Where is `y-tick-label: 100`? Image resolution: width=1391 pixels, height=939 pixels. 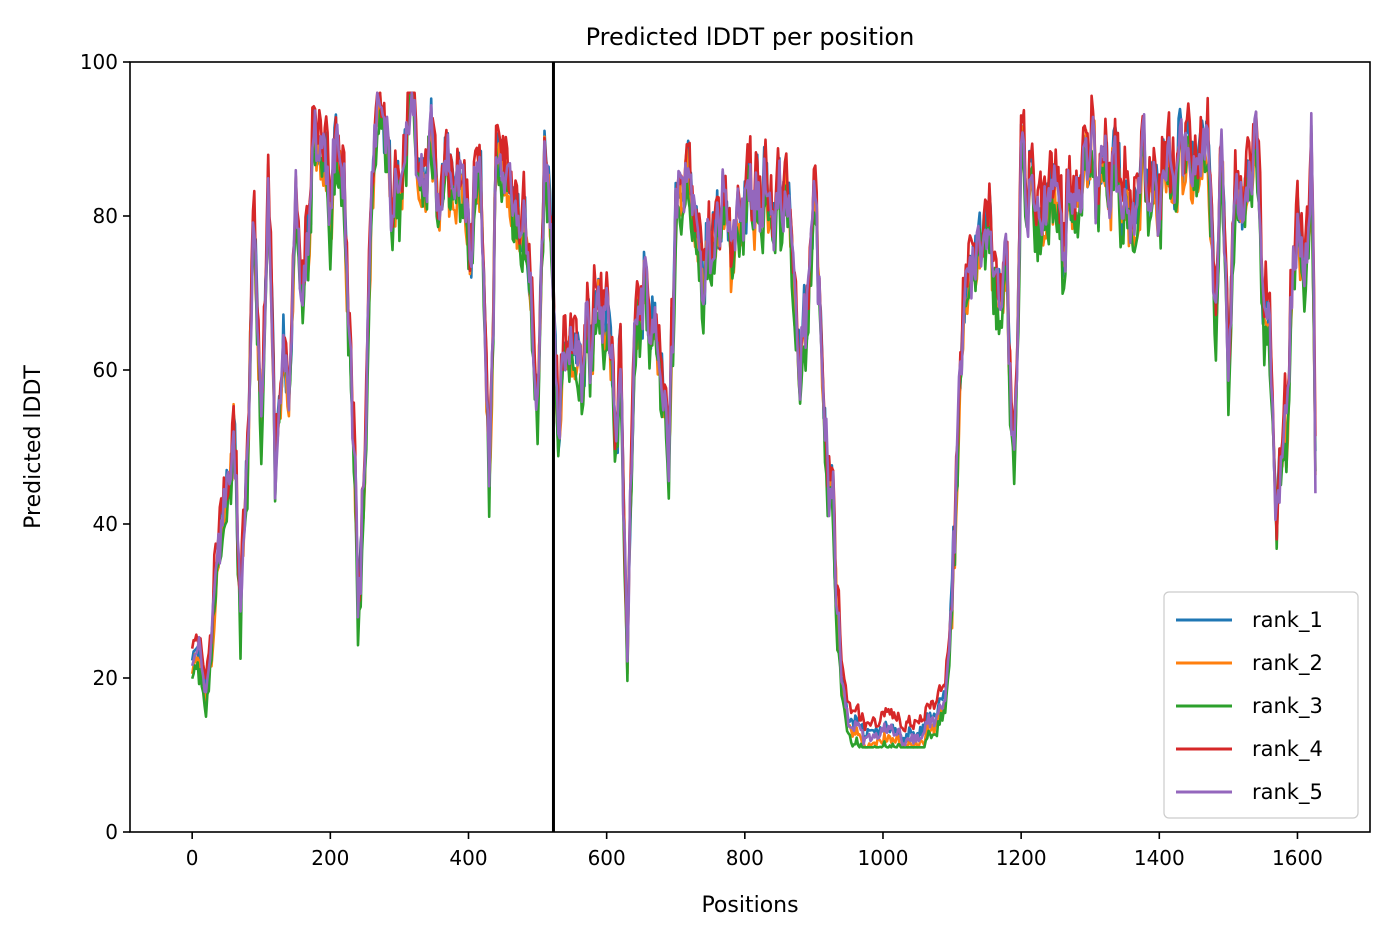 y-tick-label: 100 is located at coordinates (99, 62).